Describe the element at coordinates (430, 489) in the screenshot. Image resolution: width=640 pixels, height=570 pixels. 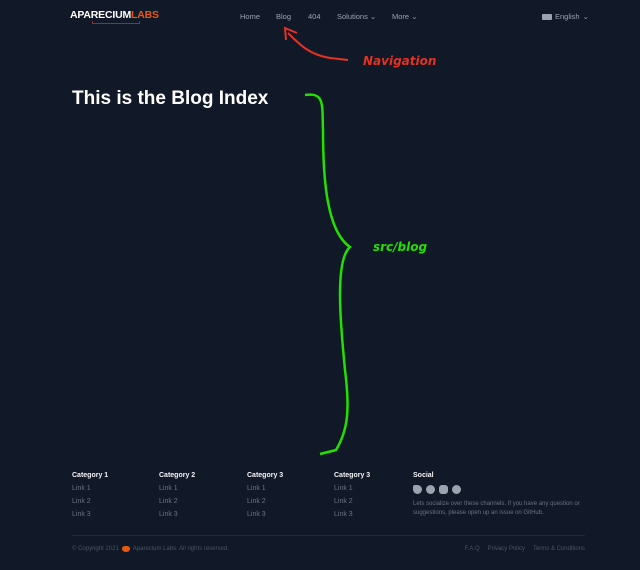
I see `facebook-icon` at that location.